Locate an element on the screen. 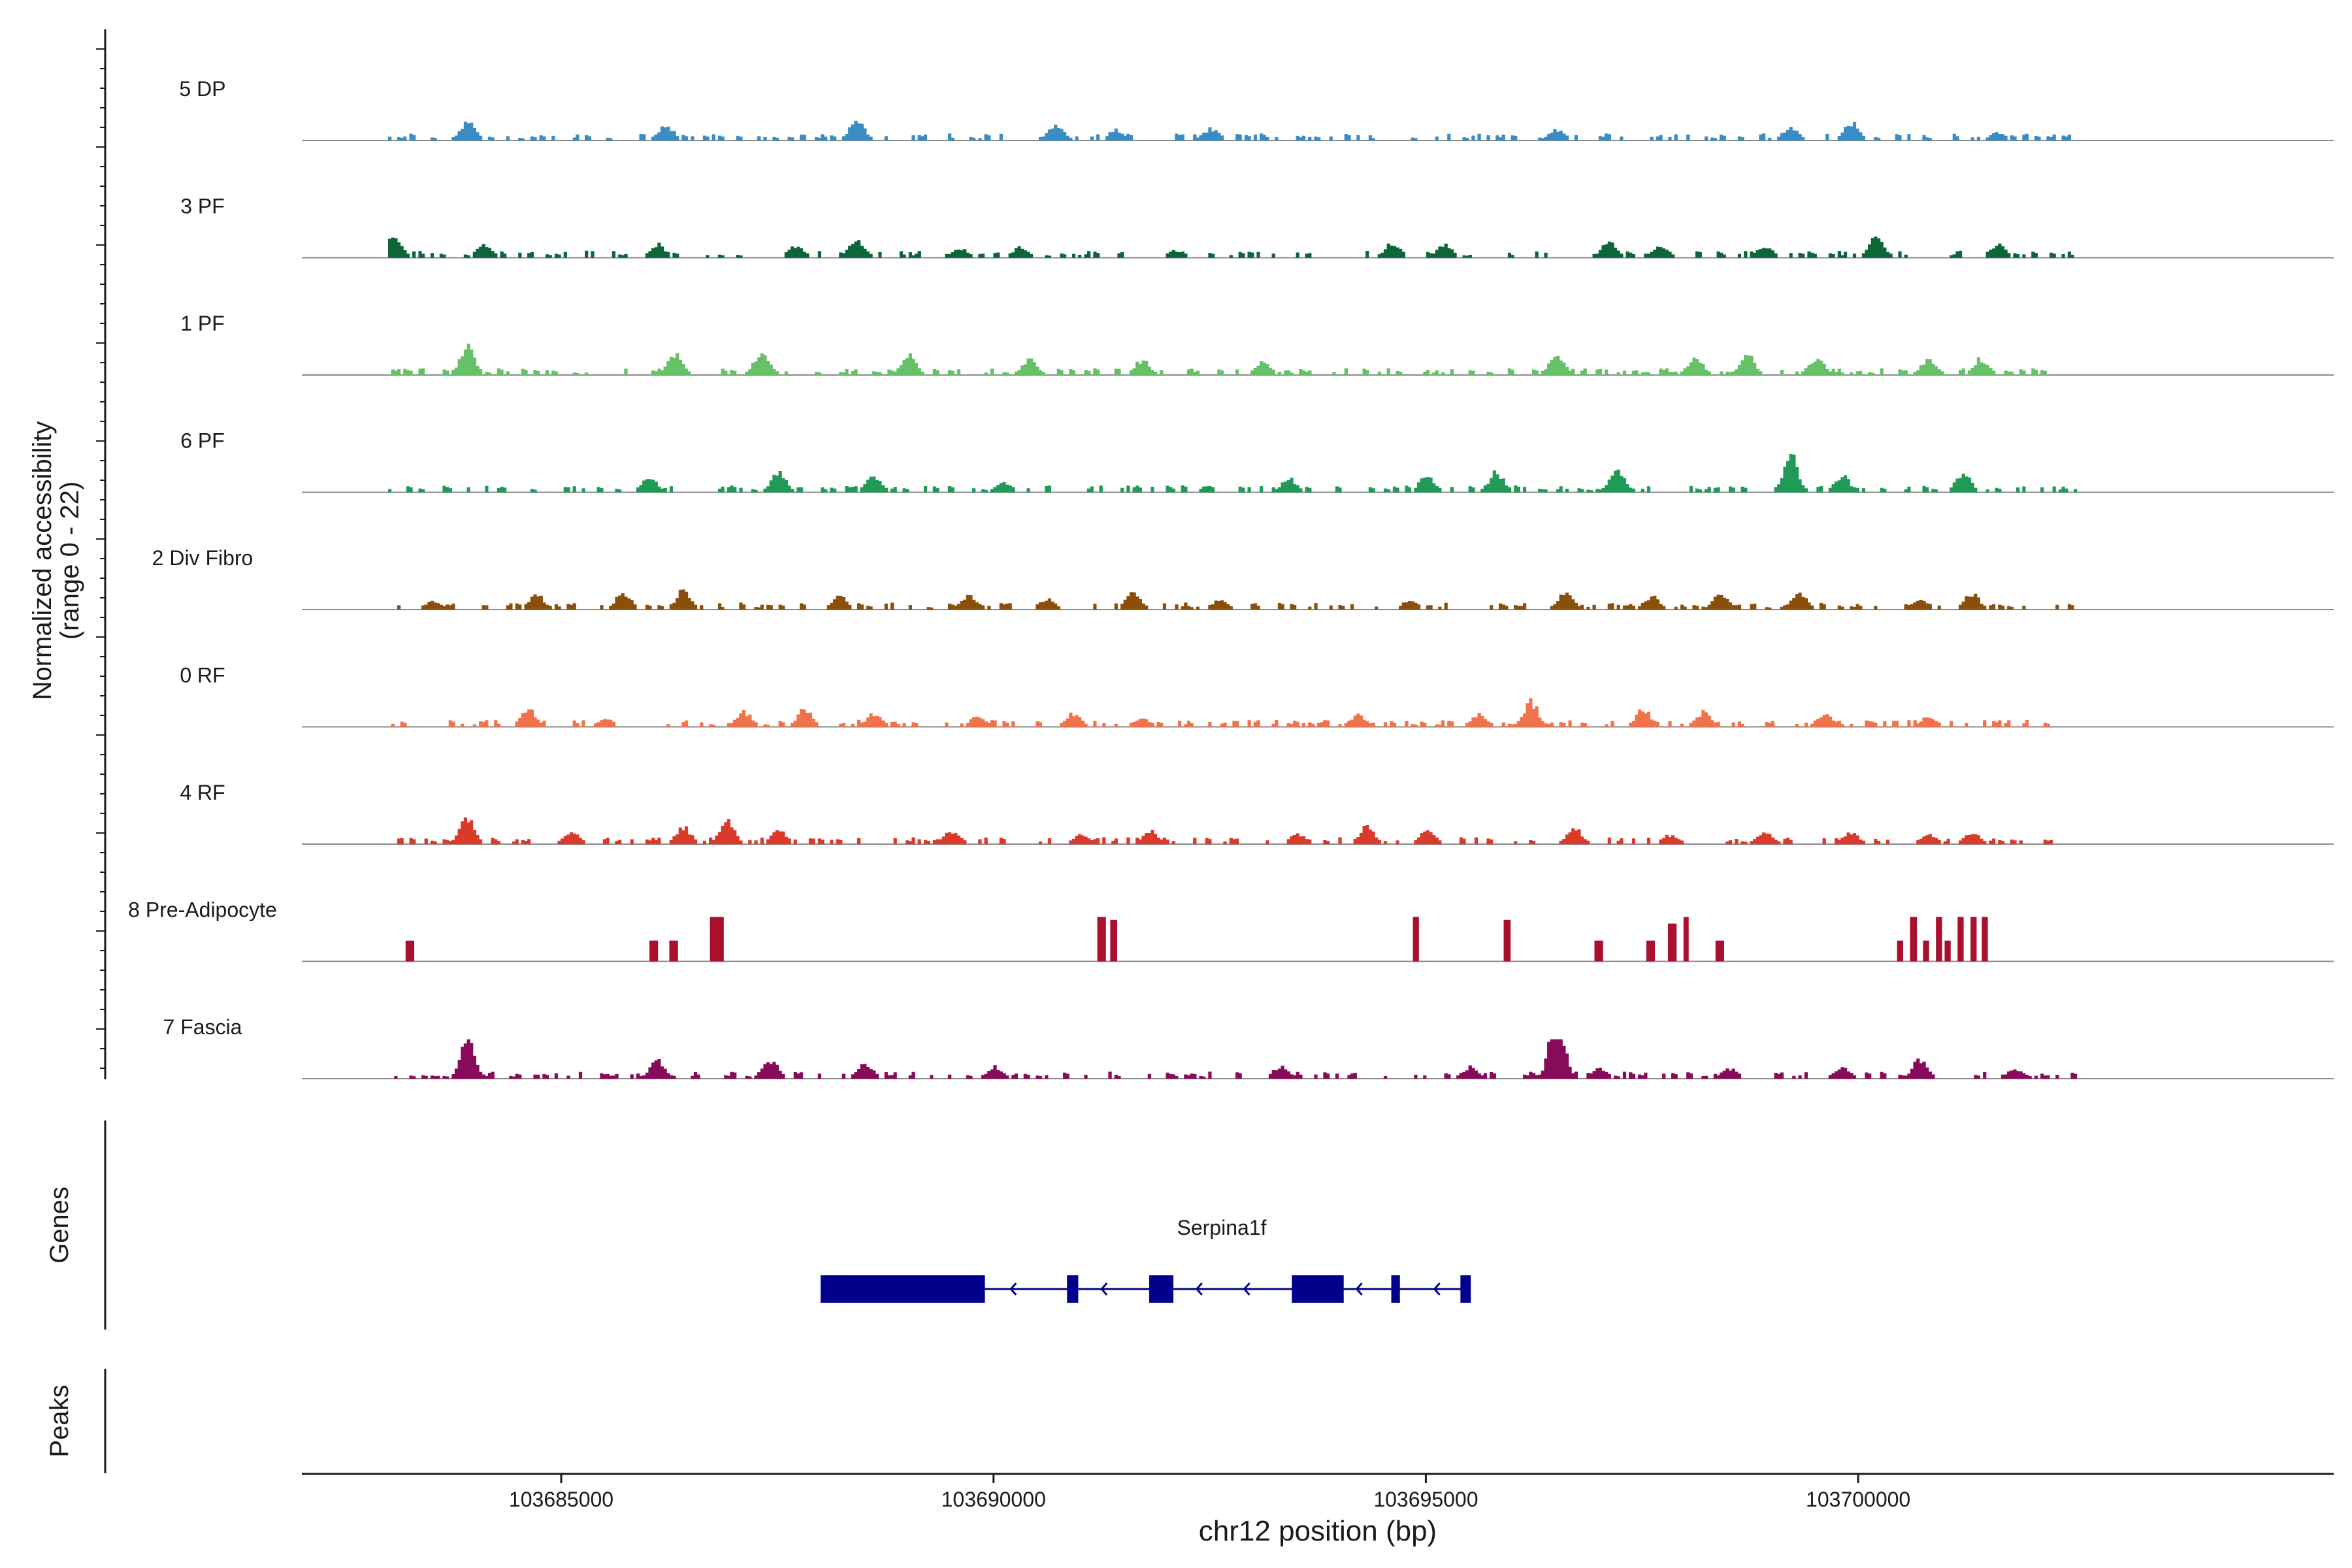 The image size is (2352, 1568). track-2-div-fibro: 2 Div Fibro is located at coordinates (1243, 578).